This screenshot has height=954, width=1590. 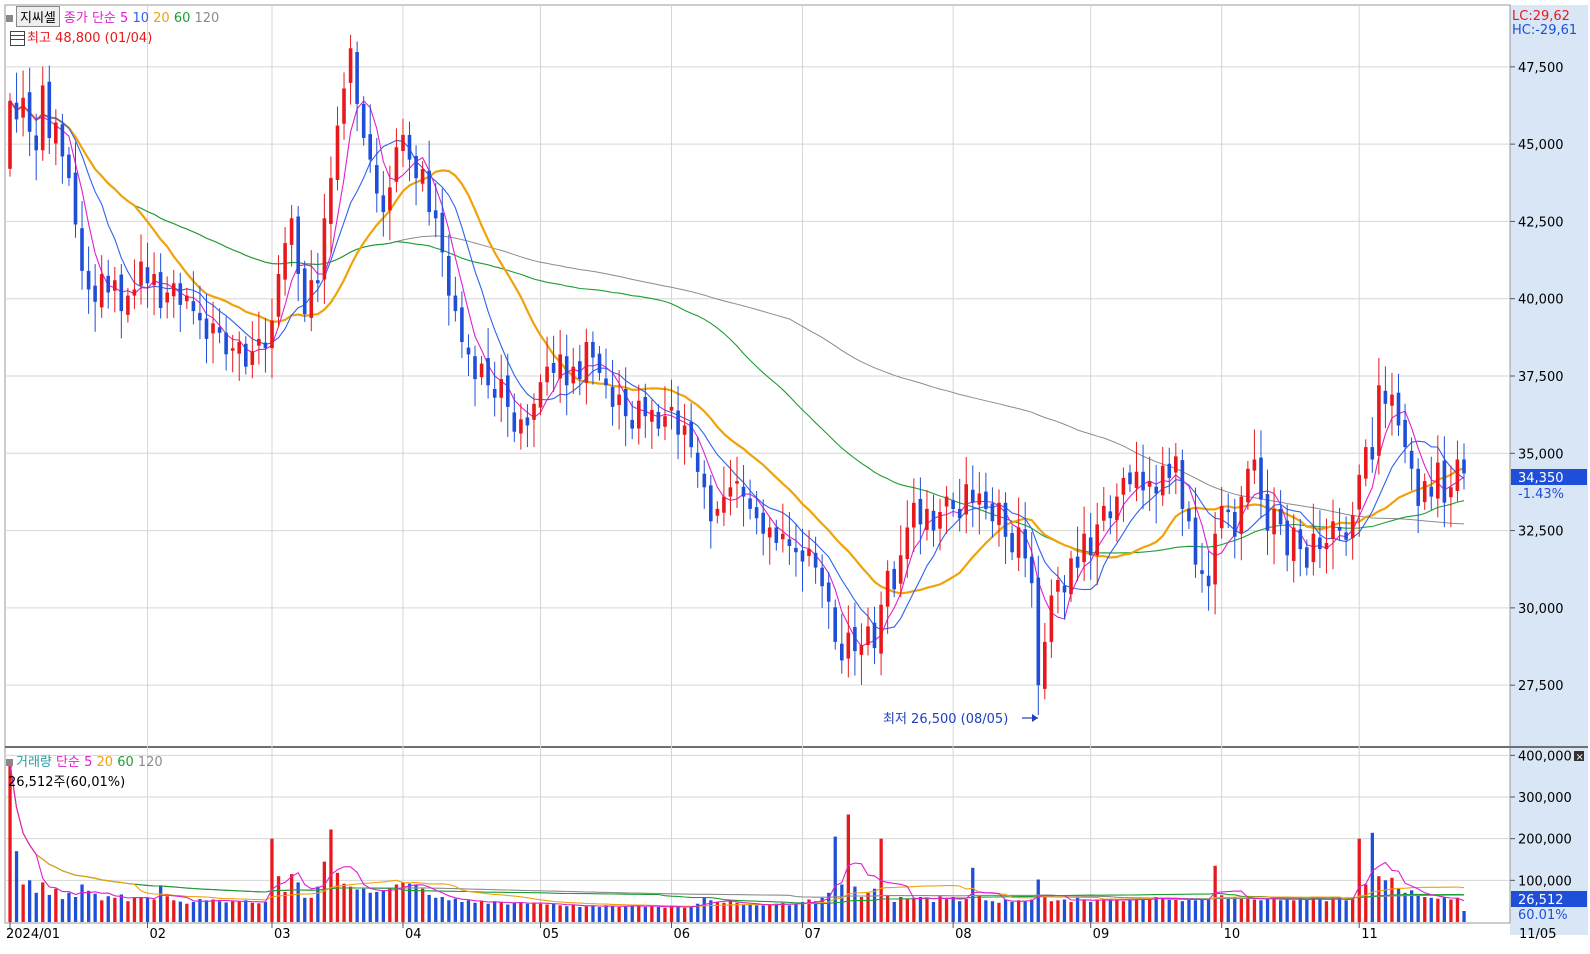 I want to click on month-label: 06, so click(x=682, y=934).